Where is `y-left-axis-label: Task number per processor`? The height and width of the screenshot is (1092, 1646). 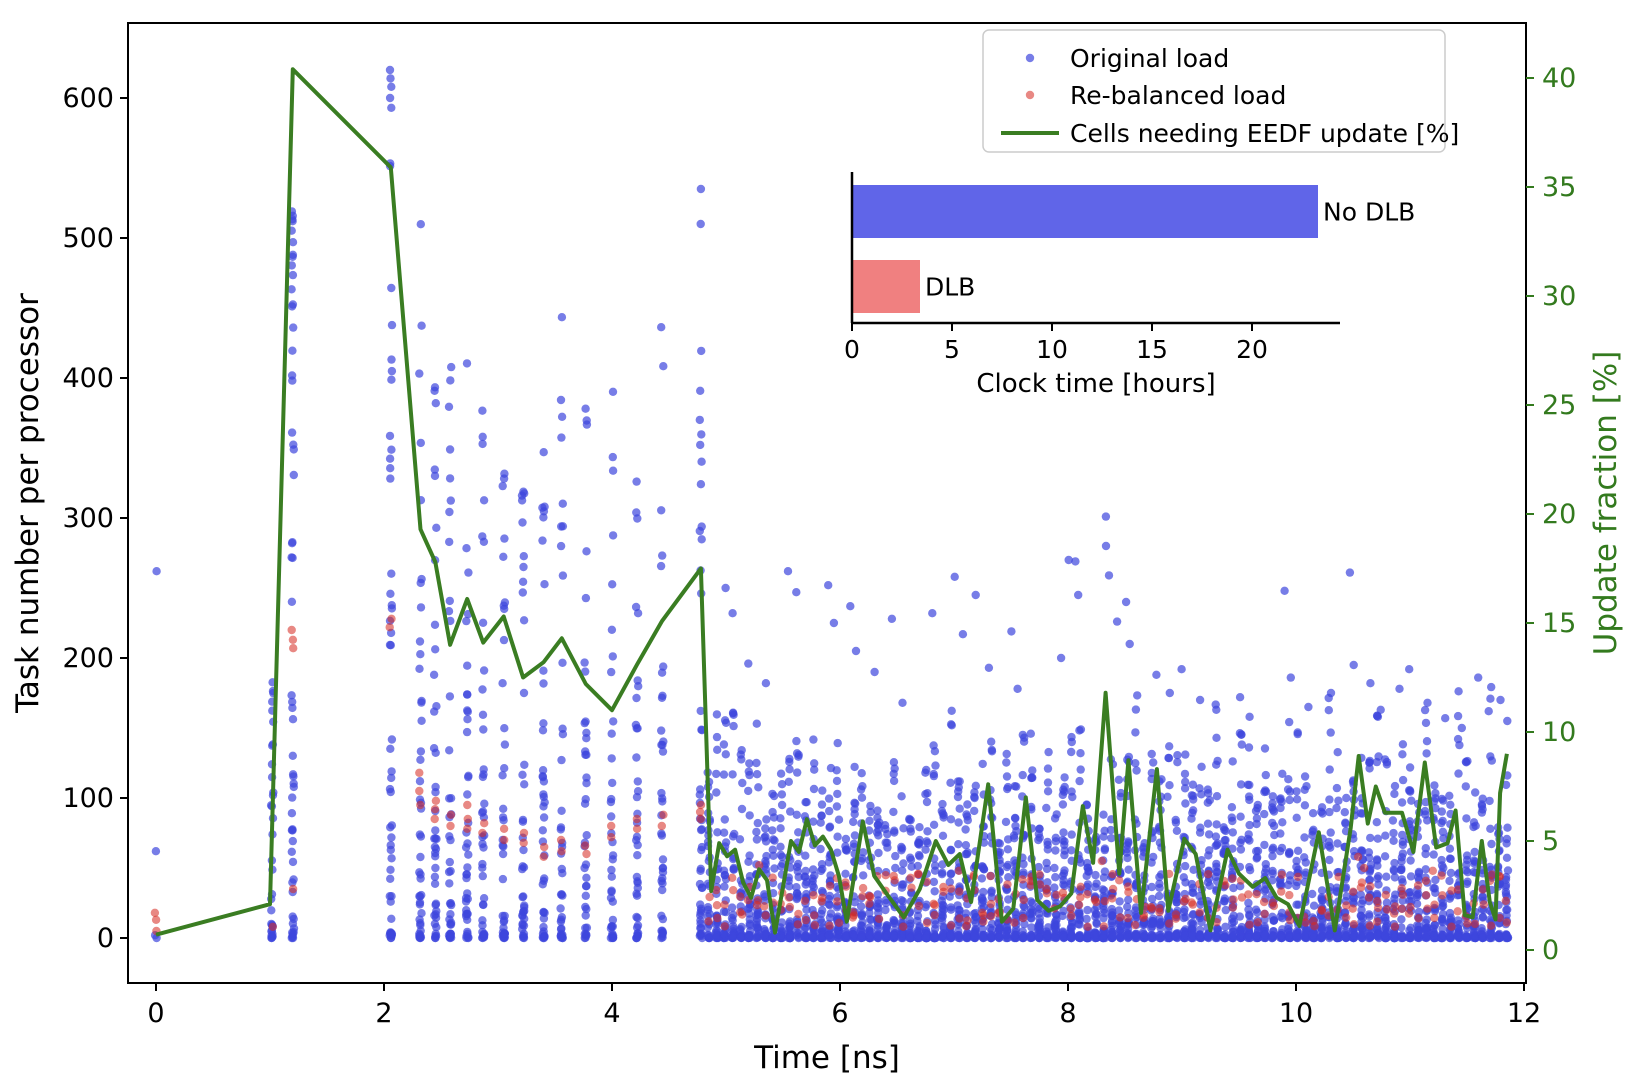 y-left-axis-label: Task number per processor is located at coordinates (28, 503).